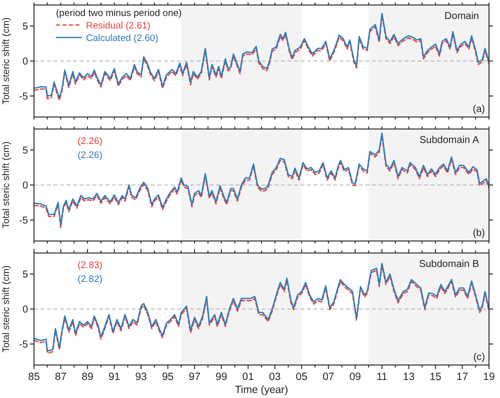 The width and height of the screenshot is (500, 398). I want to click on annotation: Subdomain B, so click(449, 264).